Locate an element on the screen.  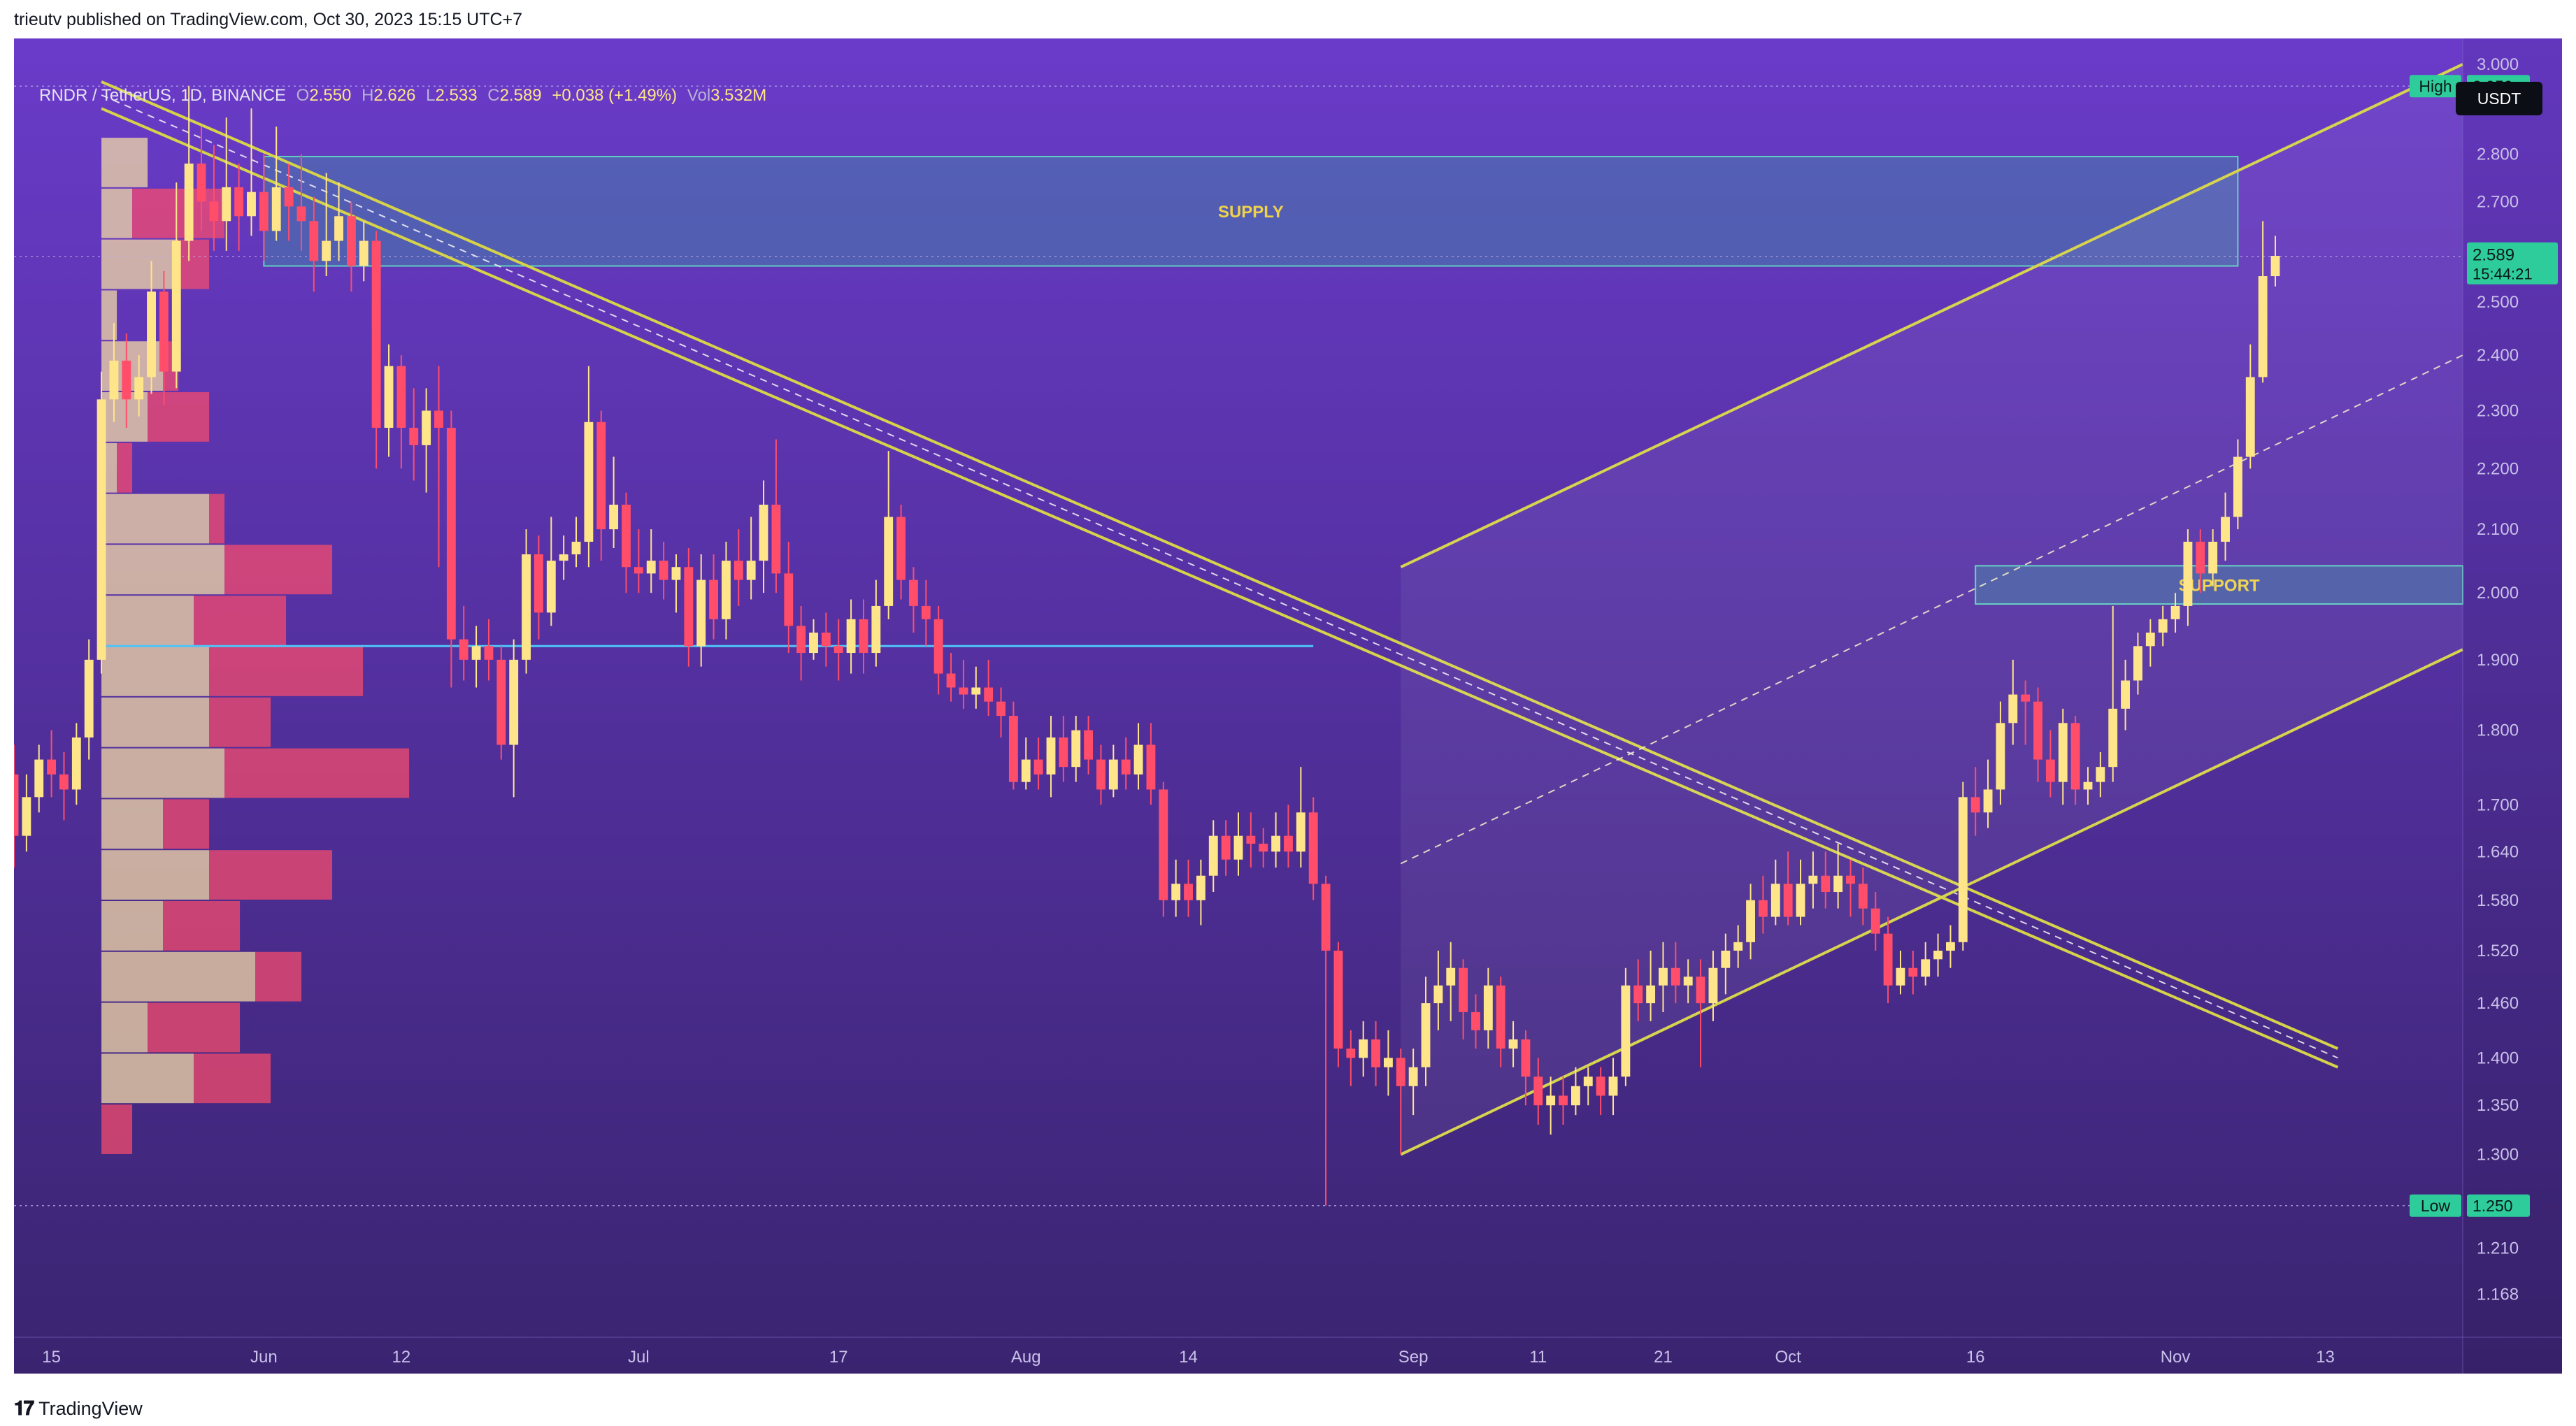
tradingview-brand: TradingView is located at coordinates (90, 1408).